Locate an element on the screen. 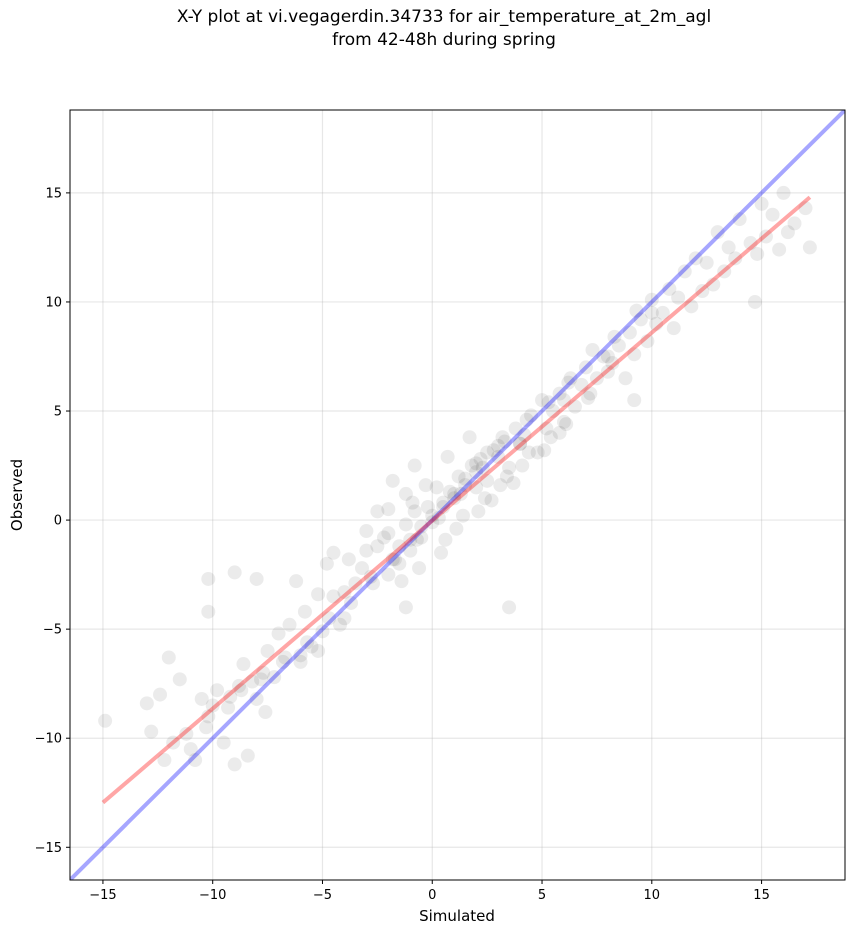 This screenshot has height=934, width=854. y-tick-label: 5 is located at coordinates (58, 412).